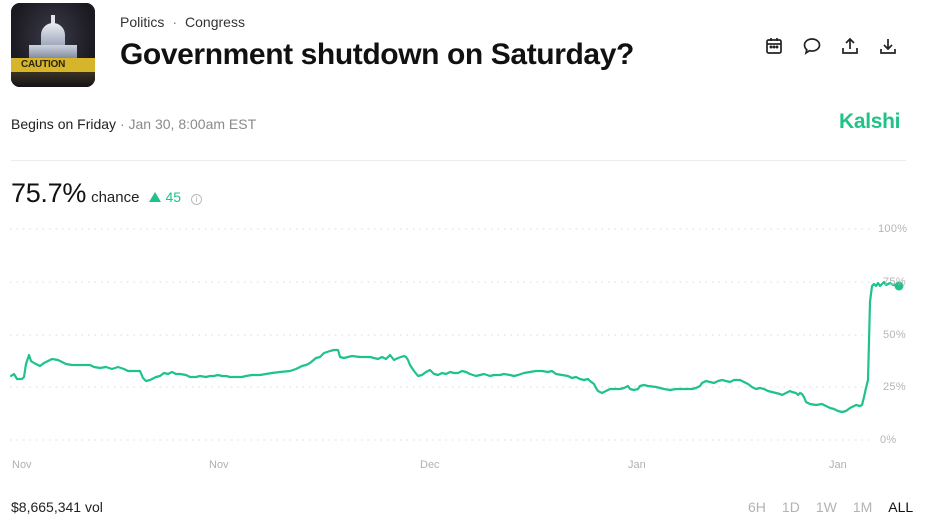 Image resolution: width=931 pixels, height=523 pixels. What do you see at coordinates (774, 46) in the screenshot?
I see `calendar-icon` at bounding box center [774, 46].